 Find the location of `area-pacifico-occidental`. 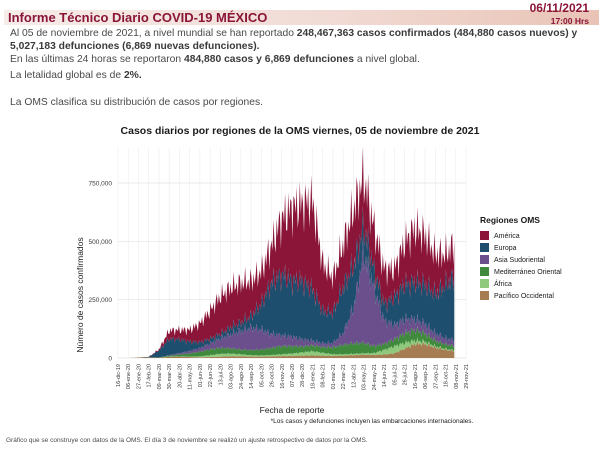

area-pacifico-occidental is located at coordinates (286, 349).